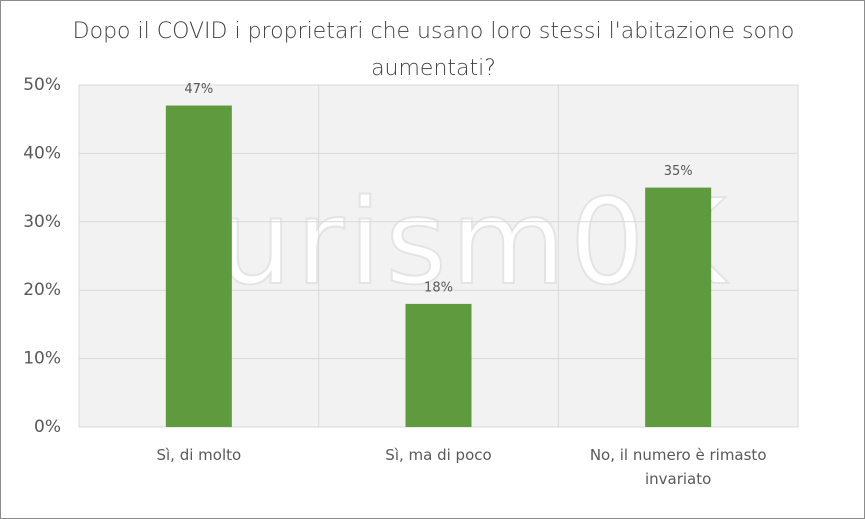 The image size is (865, 519). What do you see at coordinates (438, 287) in the screenshot?
I see `data-label: 18%` at bounding box center [438, 287].